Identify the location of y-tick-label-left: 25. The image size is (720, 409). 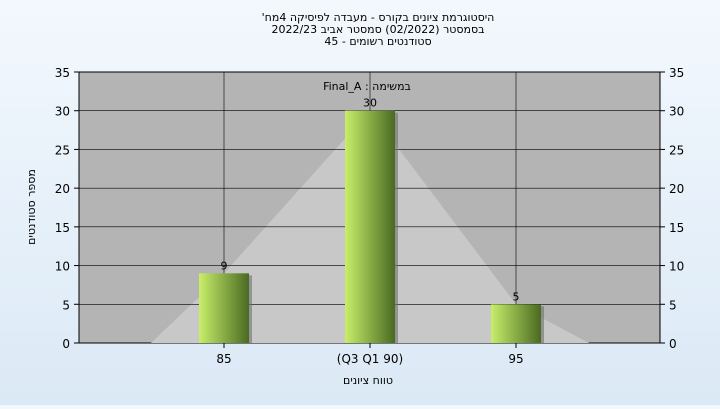
(62, 150).